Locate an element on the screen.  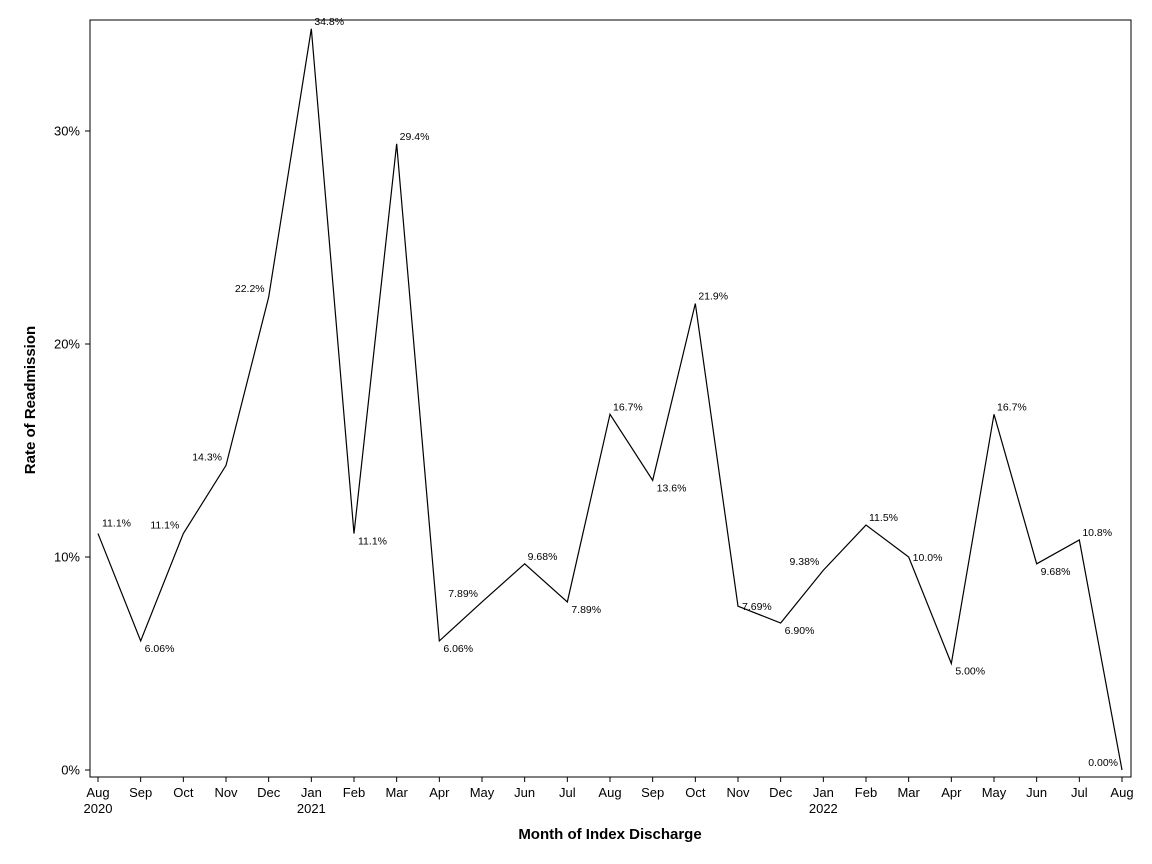
y-tick-label: 10% is located at coordinates (67, 557).